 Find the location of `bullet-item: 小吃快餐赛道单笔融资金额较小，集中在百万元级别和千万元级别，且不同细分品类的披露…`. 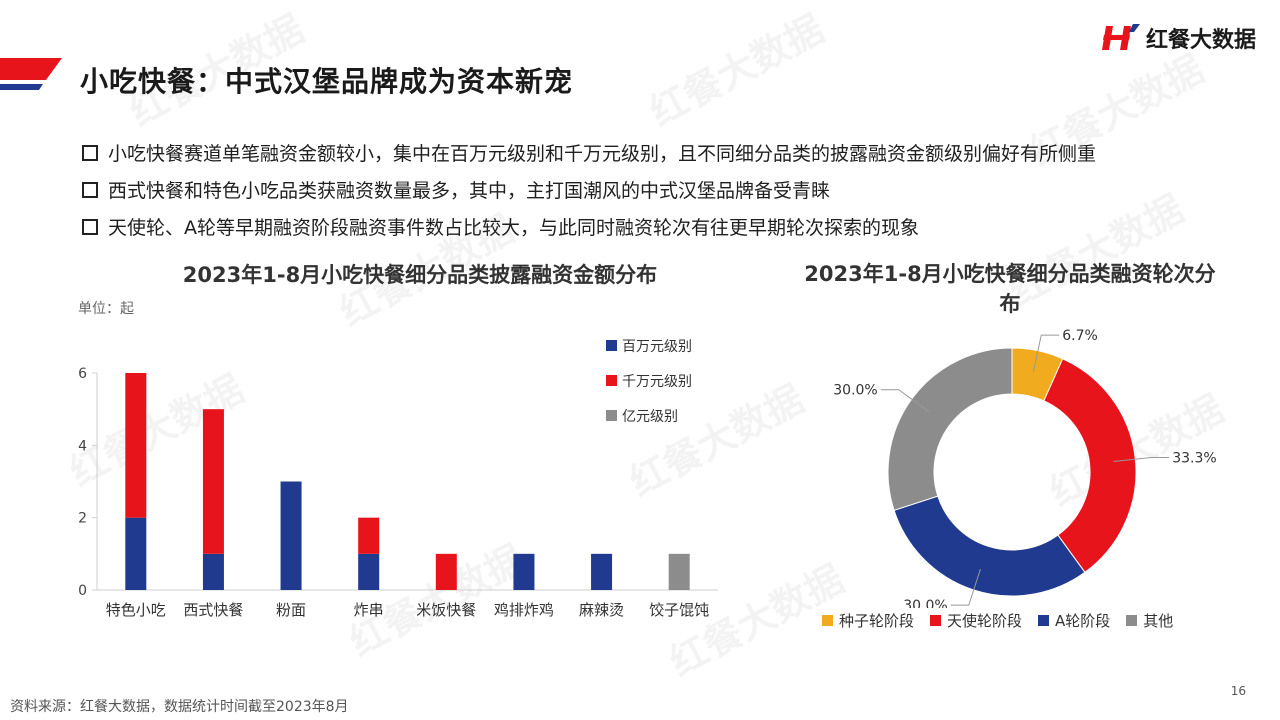

bullet-item: 小吃快餐赛道单笔融资金额较小，集中在百万元级别和千万元级别，且不同细分品类的披露… is located at coordinates (589, 152).